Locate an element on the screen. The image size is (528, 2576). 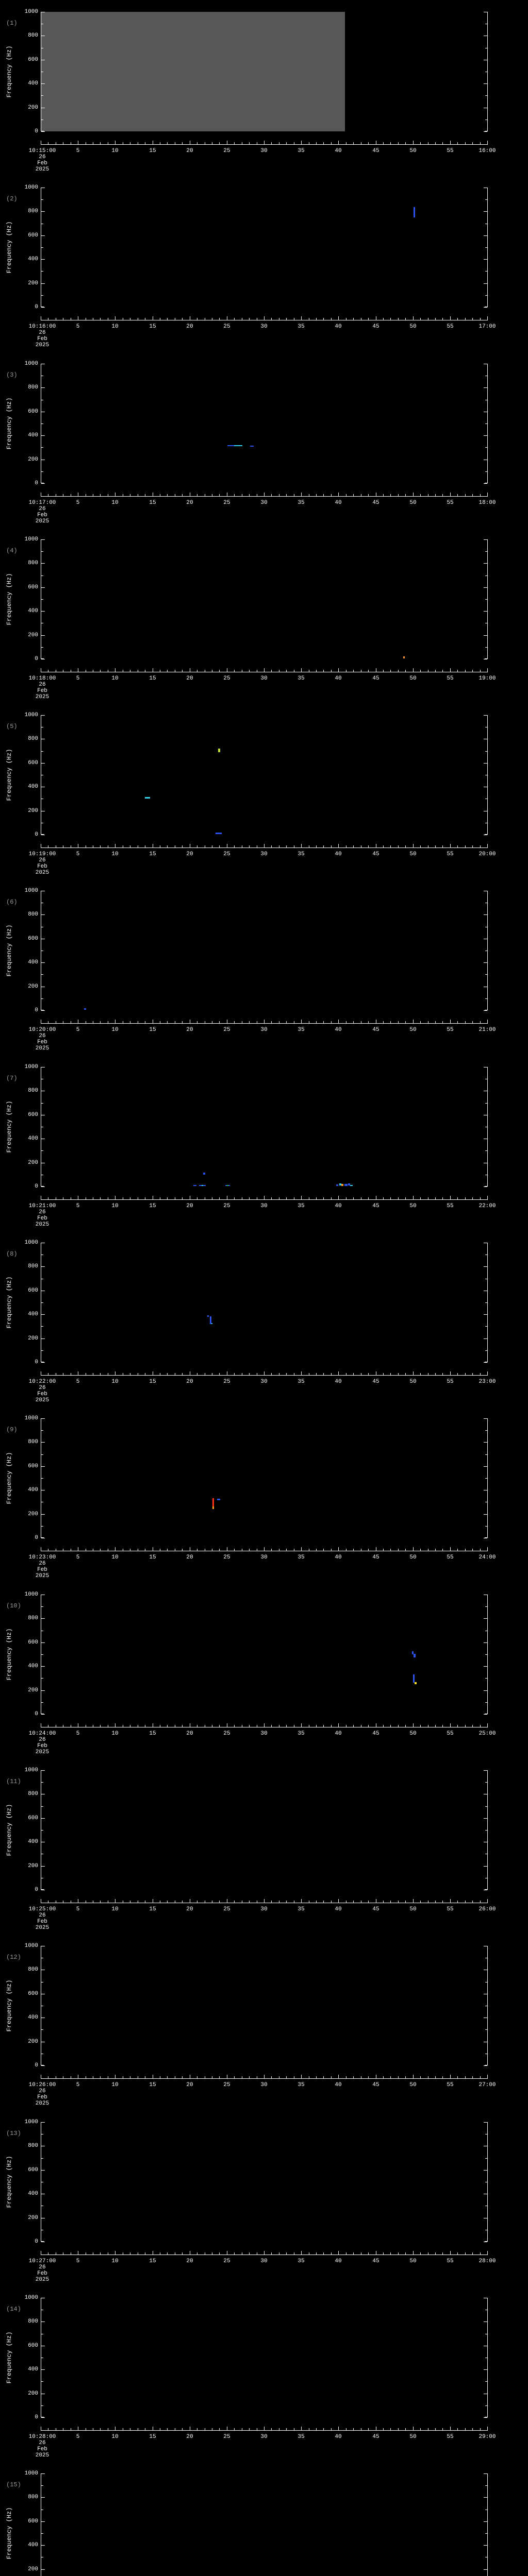
panel-index-label: (5) is located at coordinates (12, 726).